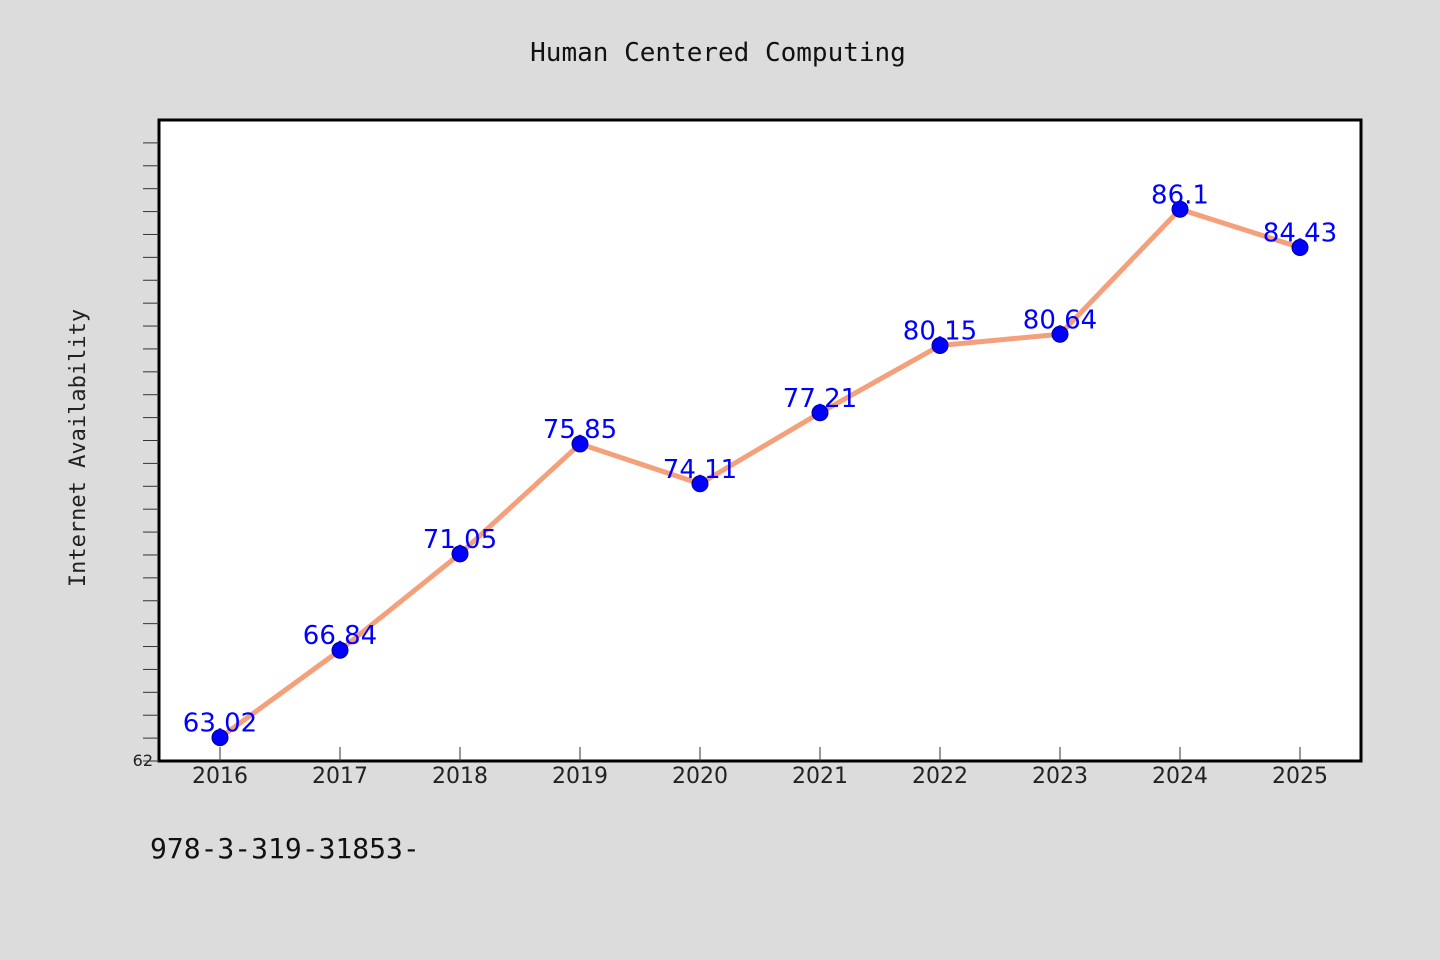  I want to click on x-tick-label: 2018, so click(460, 776).